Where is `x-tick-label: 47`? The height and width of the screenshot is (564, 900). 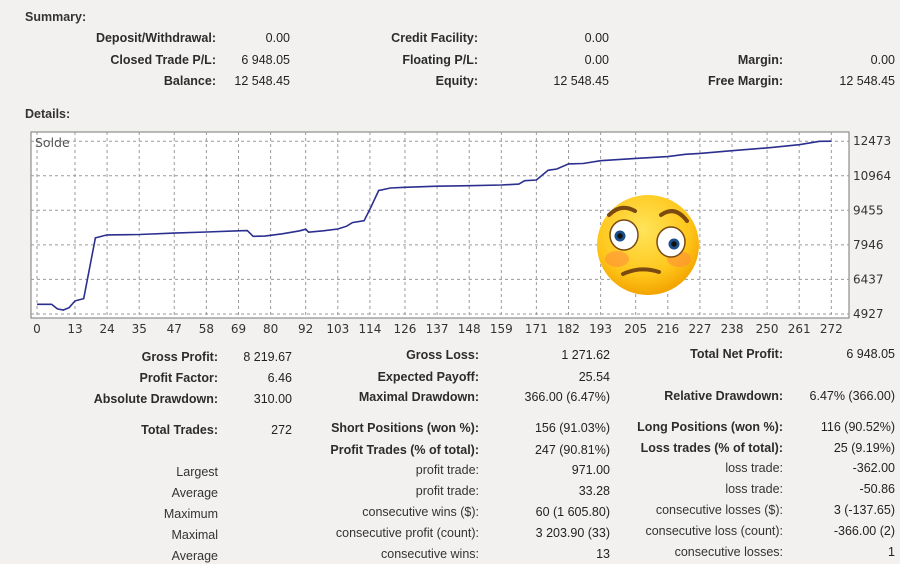 x-tick-label: 47 is located at coordinates (174, 329).